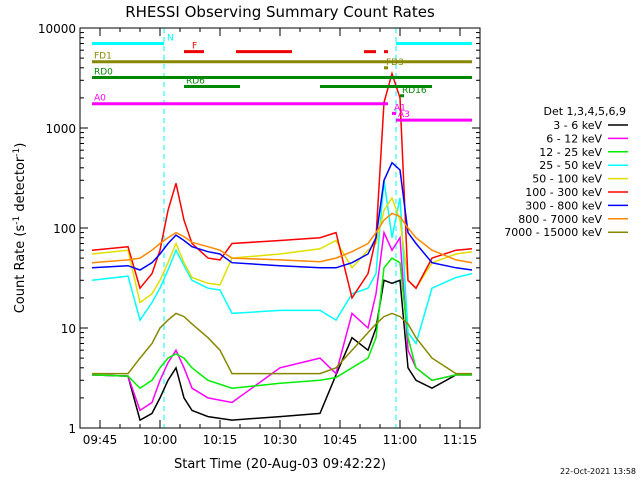 This screenshot has width=640, height=480. Describe the element at coordinates (553, 232) in the screenshot. I see `legend-label-8: 7000 - 15000 keV` at that location.